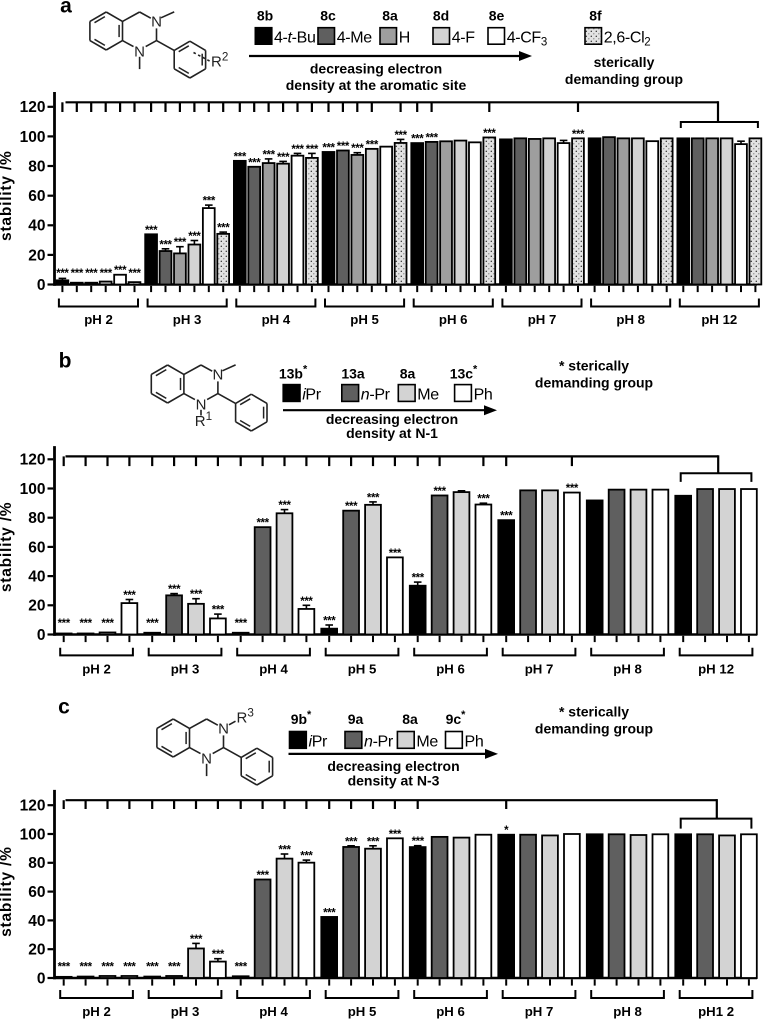 The width and height of the screenshot is (764, 1024). I want to click on svg-text: R2, so click(219, 61).